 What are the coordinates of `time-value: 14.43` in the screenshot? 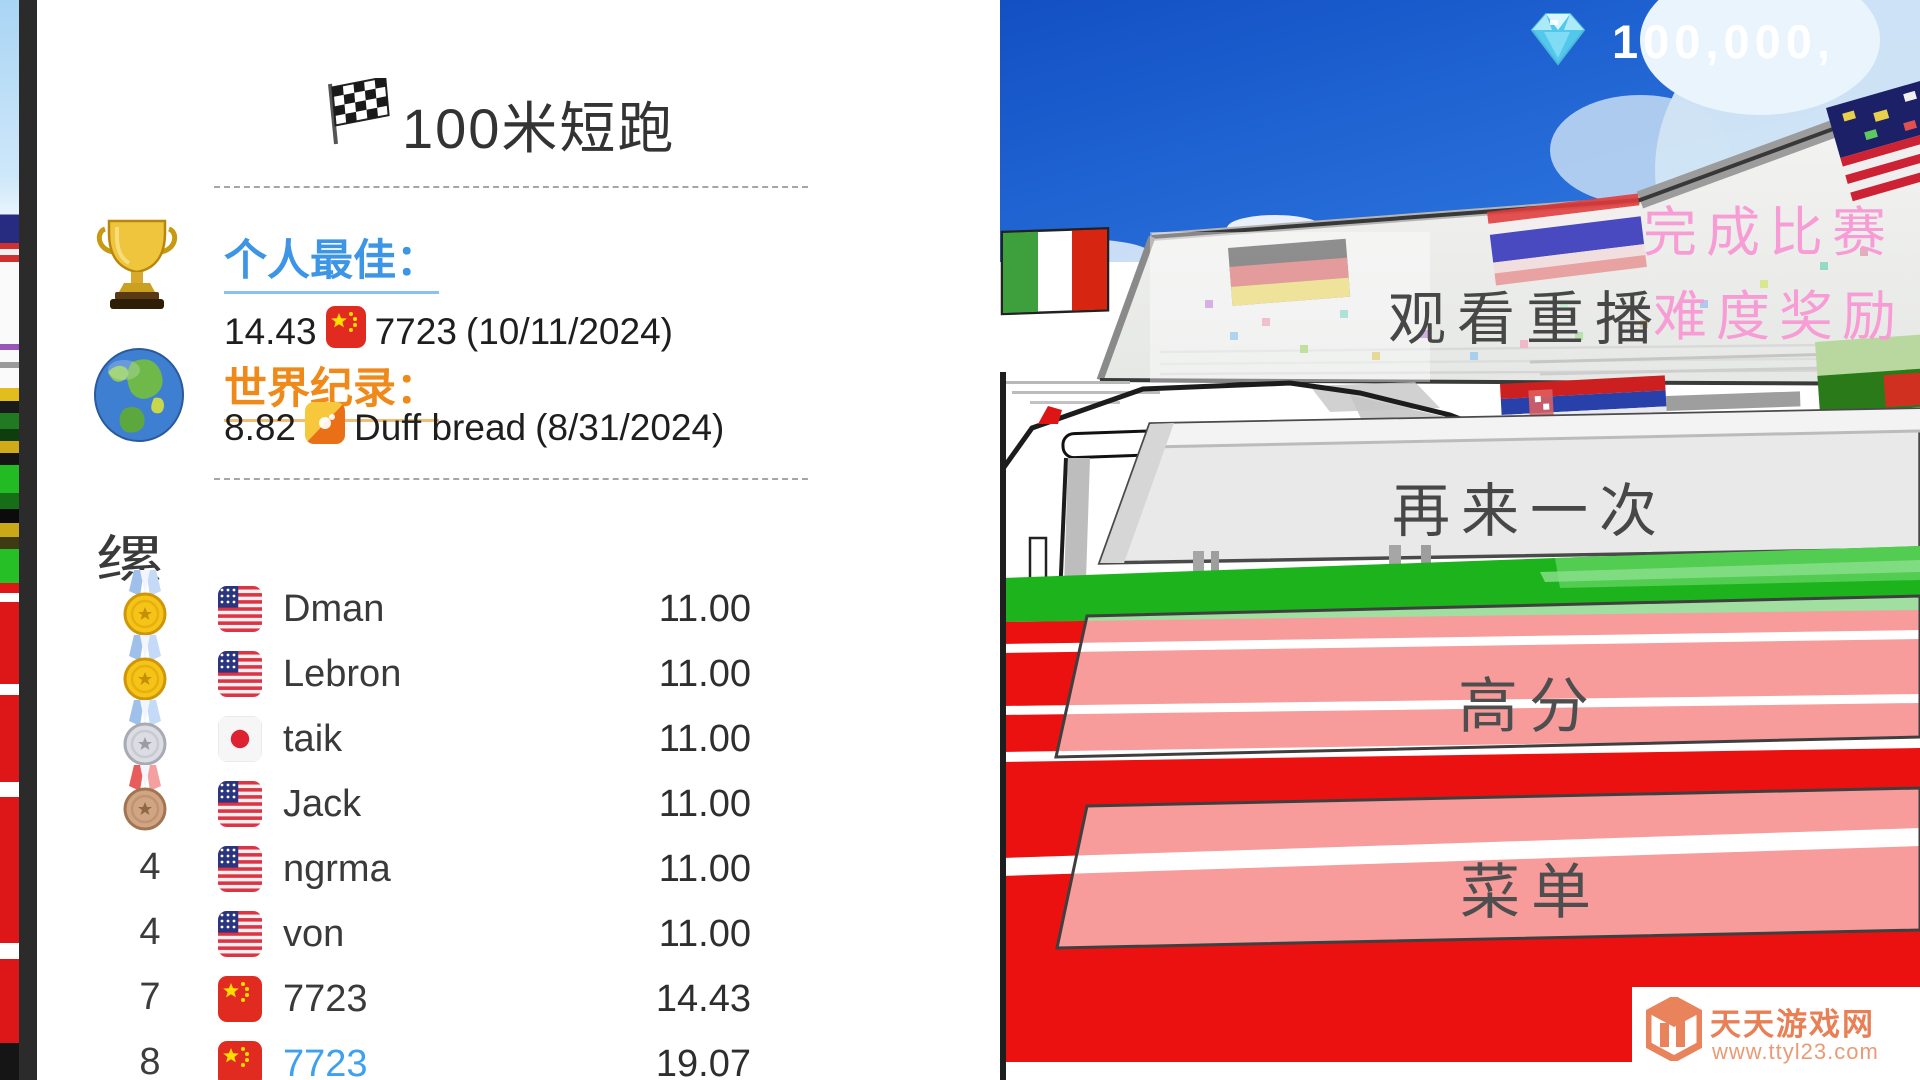 It's located at (703, 999).